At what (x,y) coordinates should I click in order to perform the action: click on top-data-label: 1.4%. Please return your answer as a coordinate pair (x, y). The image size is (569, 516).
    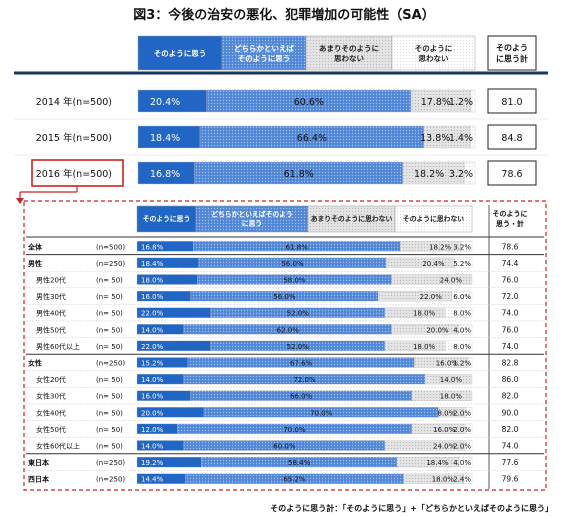
    Looking at the image, I should click on (461, 138).